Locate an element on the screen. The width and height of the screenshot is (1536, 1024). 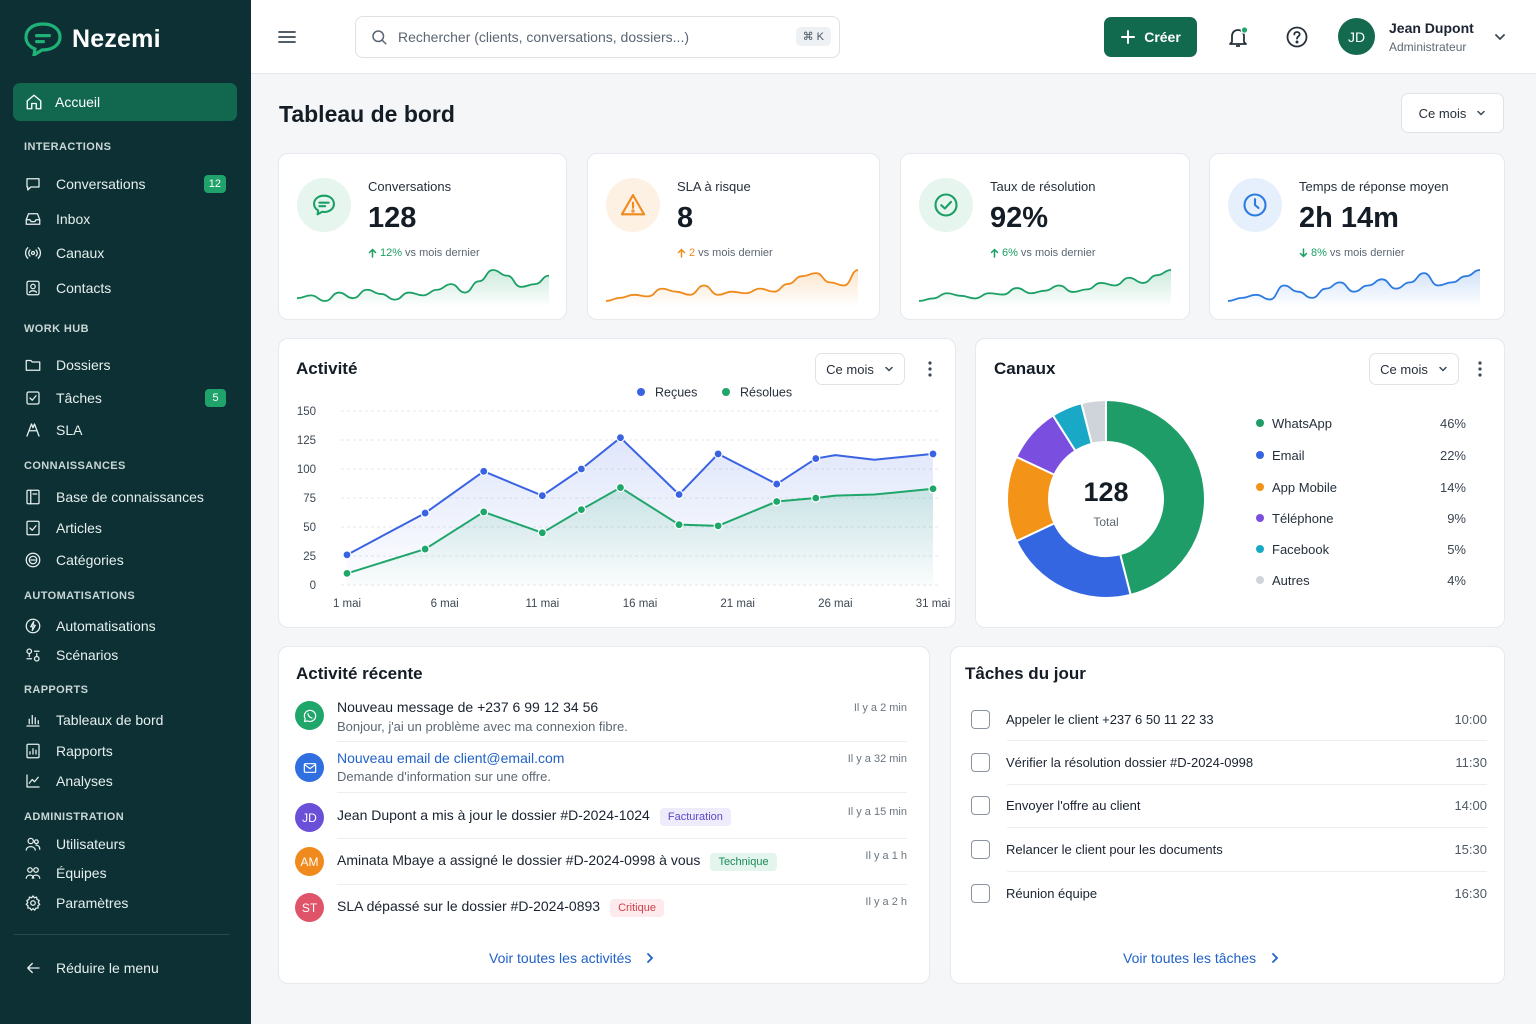
channel-legend-item: App Mobile 14% is located at coordinates (1361, 487).